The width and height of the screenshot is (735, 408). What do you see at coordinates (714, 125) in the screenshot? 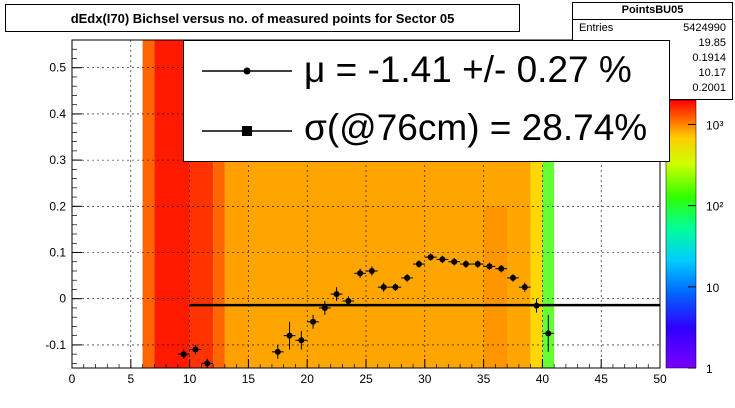
I see `colorbar-tick-label: 10³` at bounding box center [714, 125].